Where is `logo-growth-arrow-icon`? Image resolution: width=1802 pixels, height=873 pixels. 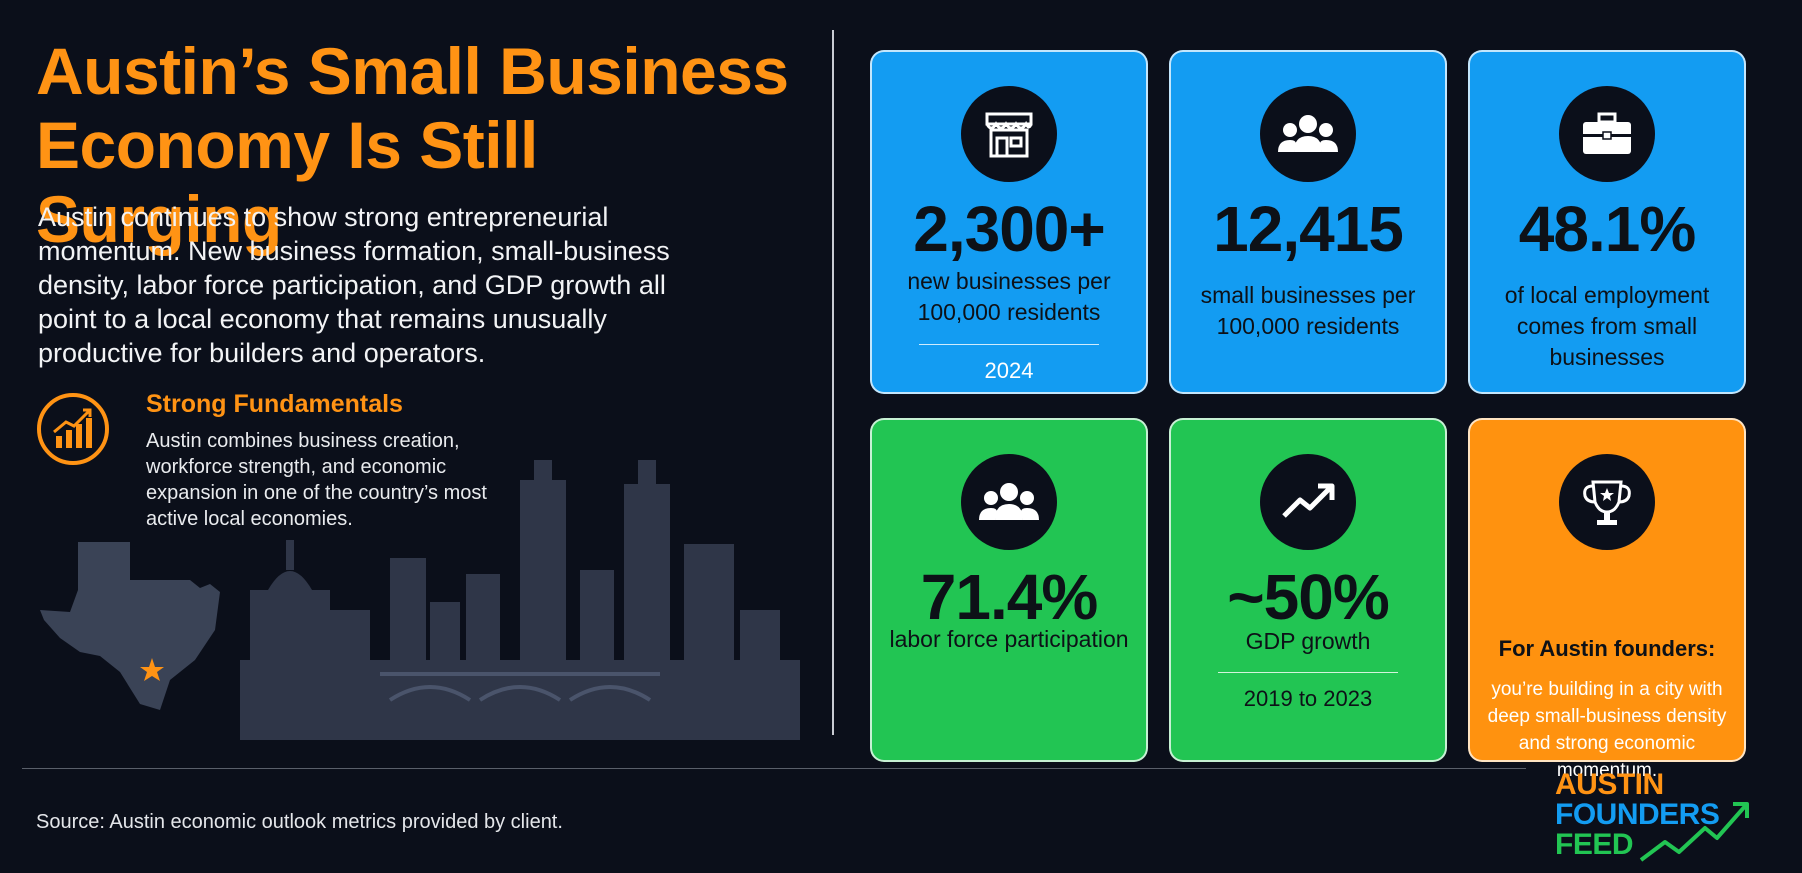
logo-growth-arrow-icon is located at coordinates (1694, 832).